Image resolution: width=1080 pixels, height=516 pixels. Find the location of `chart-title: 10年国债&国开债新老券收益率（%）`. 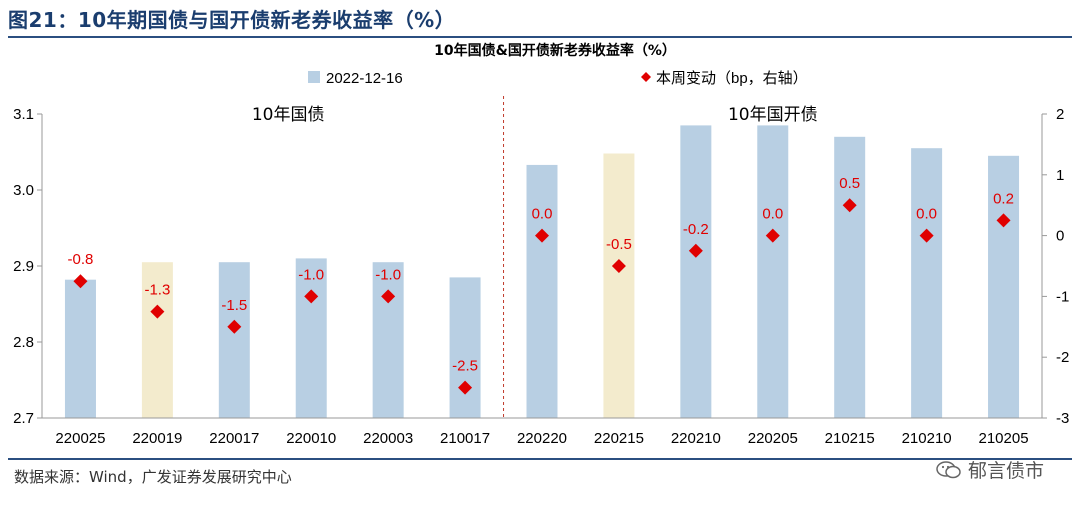

chart-title: 10年国债&国开债新老券收益率（%） is located at coordinates (555, 50).